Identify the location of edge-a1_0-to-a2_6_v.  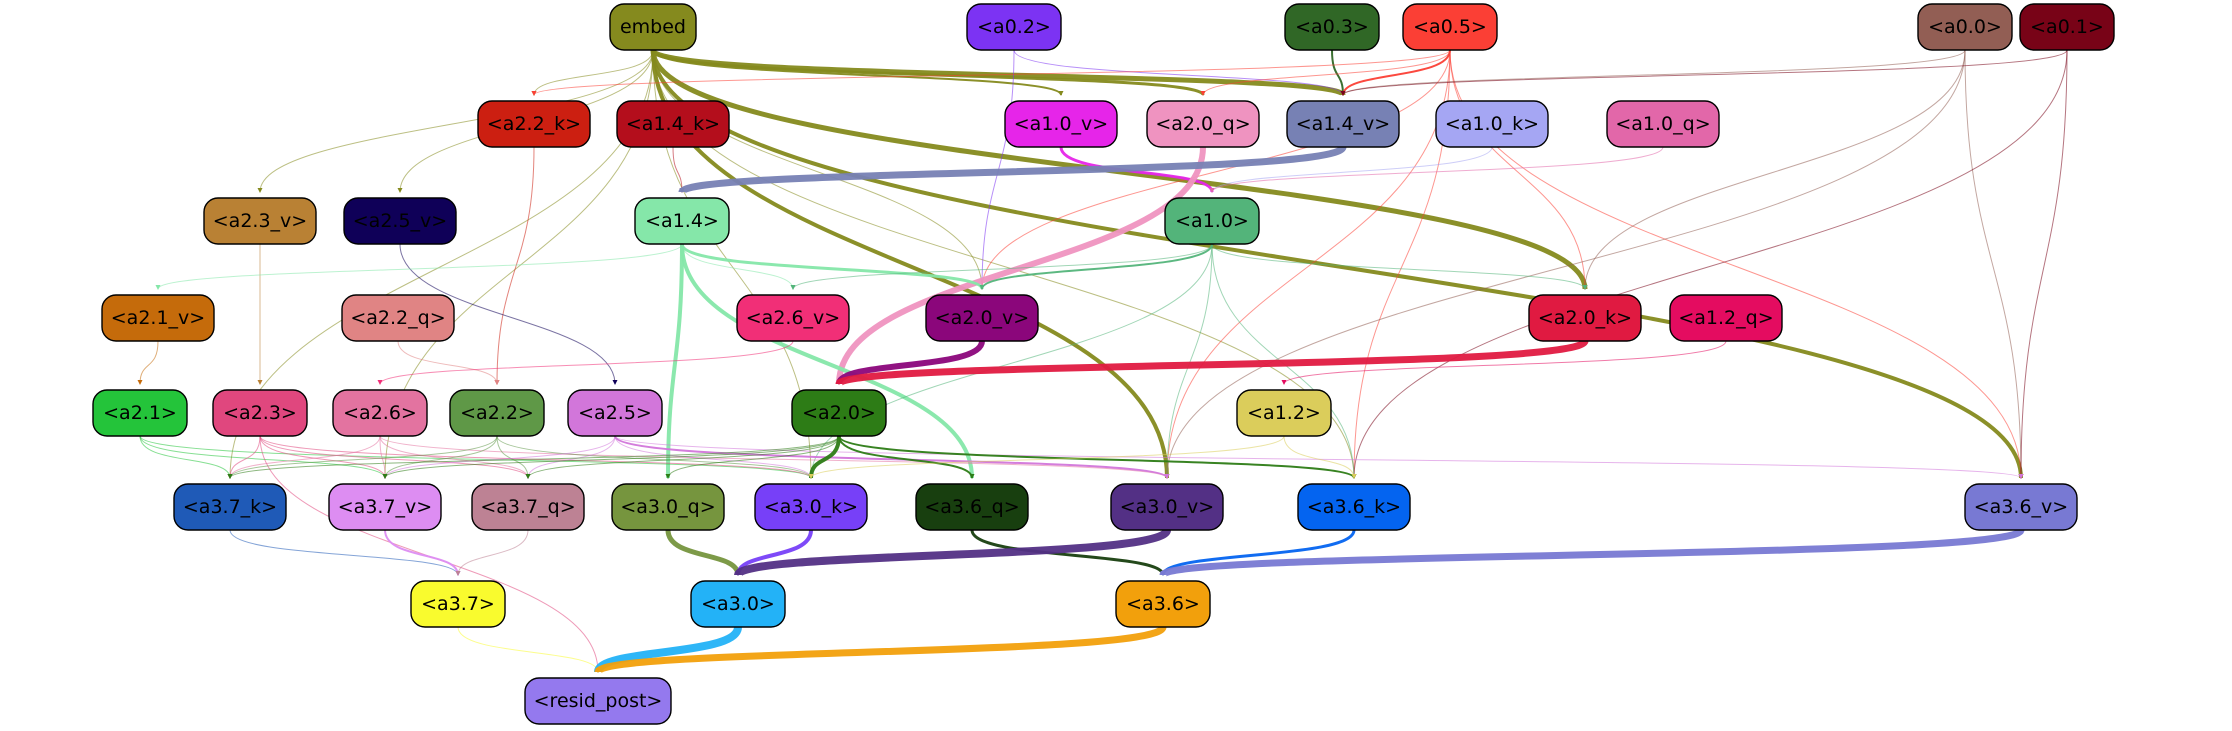
(1001, 266).